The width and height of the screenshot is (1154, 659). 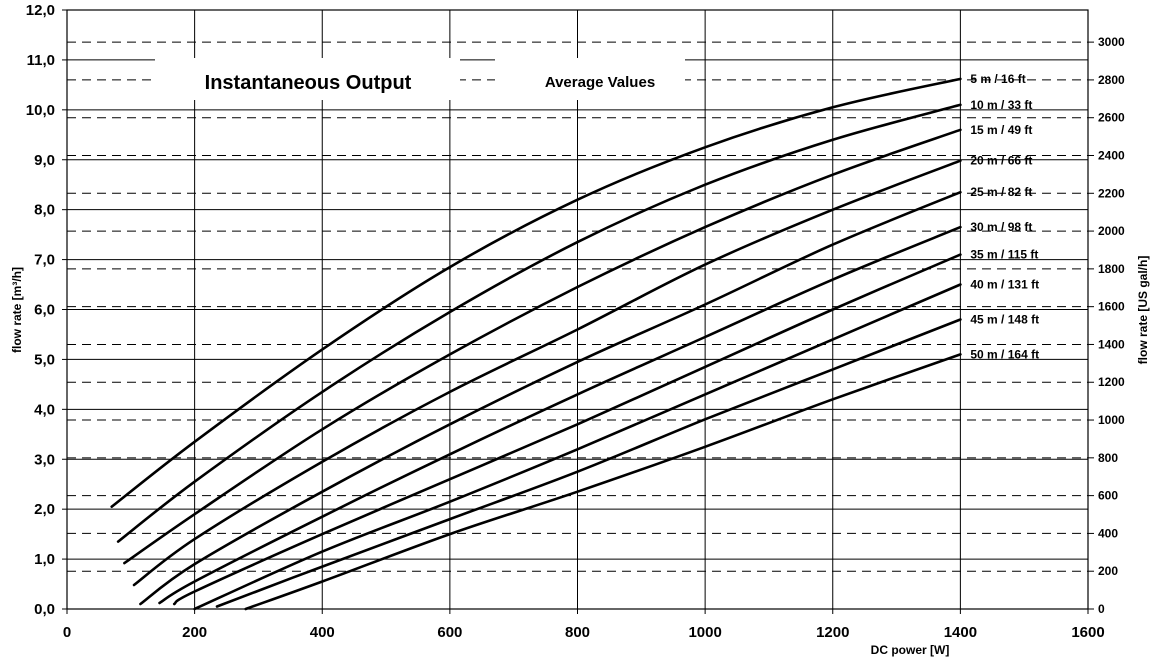 What do you see at coordinates (1143, 310) in the screenshot?
I see `y2-axis-label: flow rate [US gal/h]` at bounding box center [1143, 310].